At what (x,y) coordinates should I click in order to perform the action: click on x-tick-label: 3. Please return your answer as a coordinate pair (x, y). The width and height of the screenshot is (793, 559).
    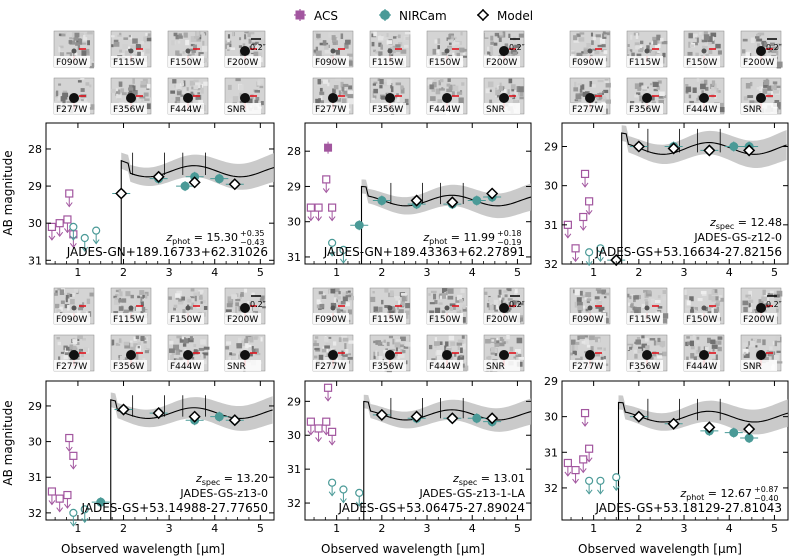
    Looking at the image, I should click on (427, 272).